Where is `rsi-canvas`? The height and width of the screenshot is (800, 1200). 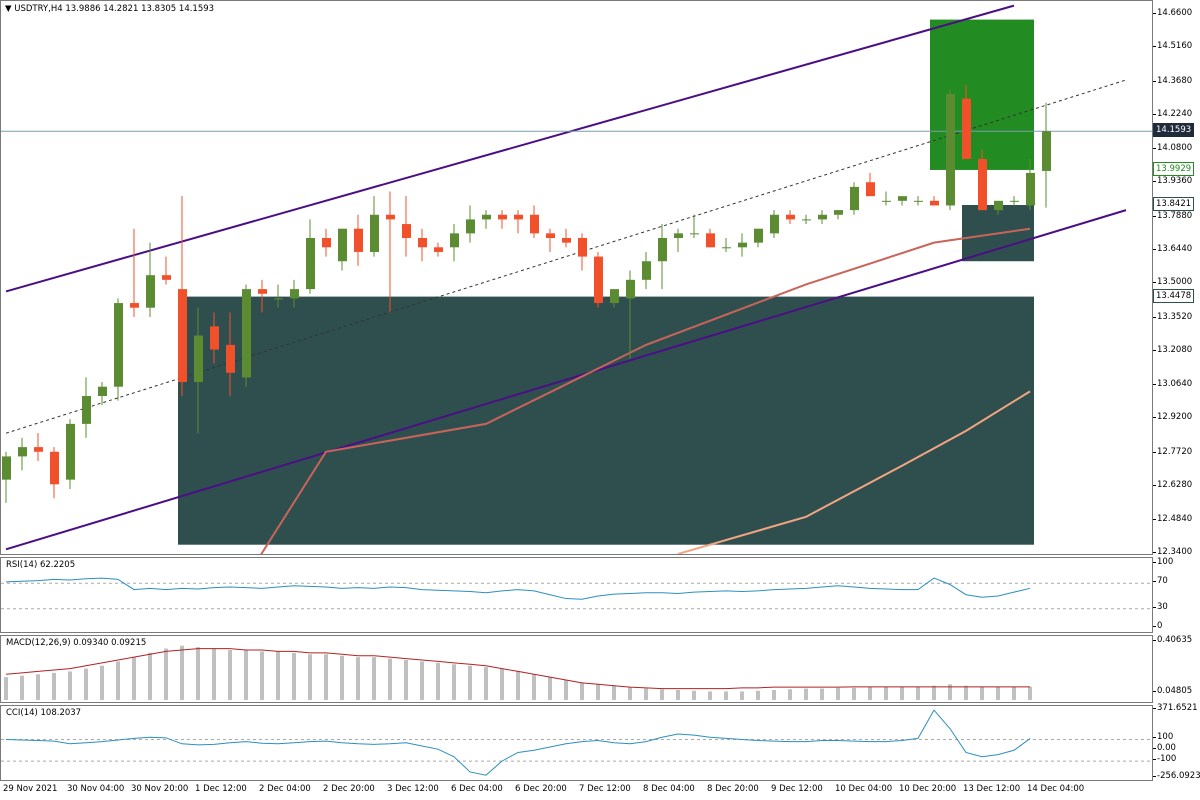
rsi-canvas is located at coordinates (576, 593).